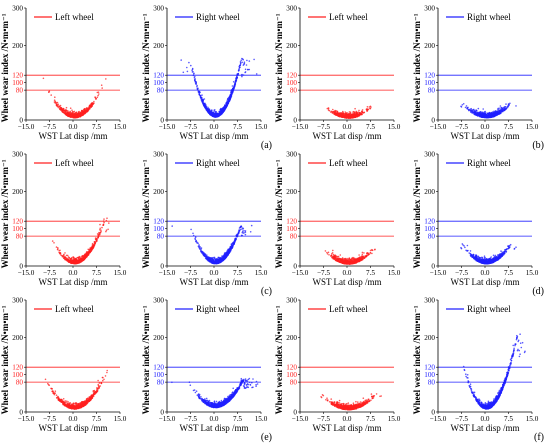 This screenshot has height=448, width=550. What do you see at coordinates (80, 241) in the screenshot?
I see `scatter-points` at bounding box center [80, 241].